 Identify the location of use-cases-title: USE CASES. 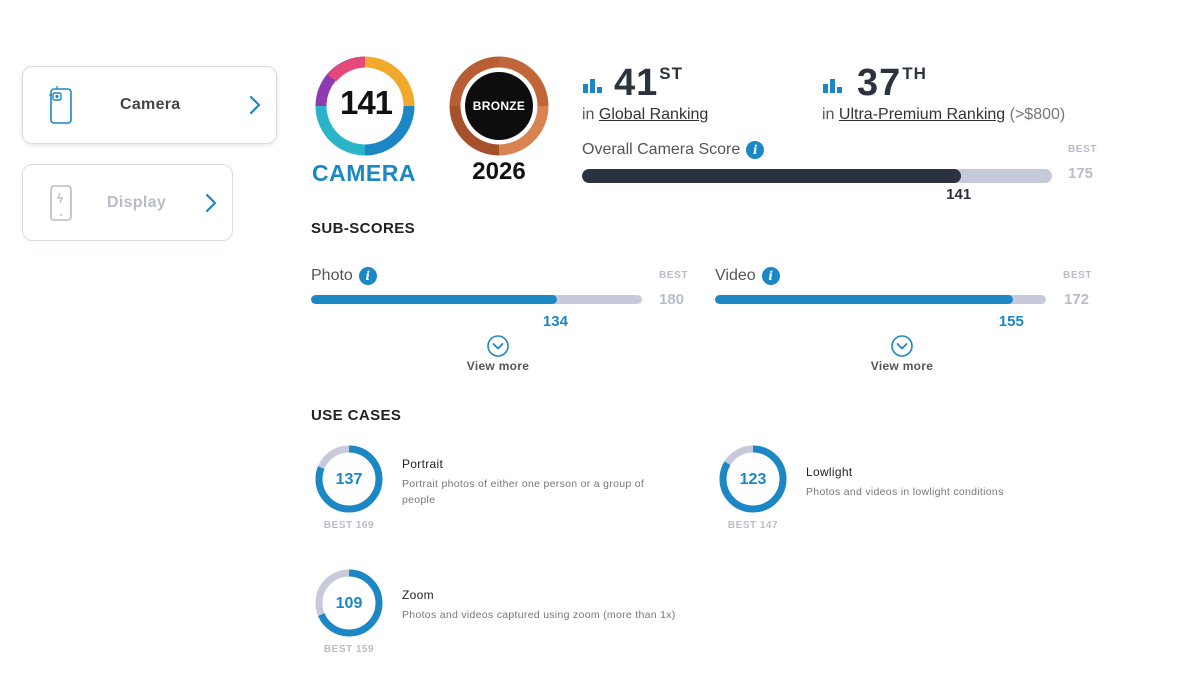
(356, 415).